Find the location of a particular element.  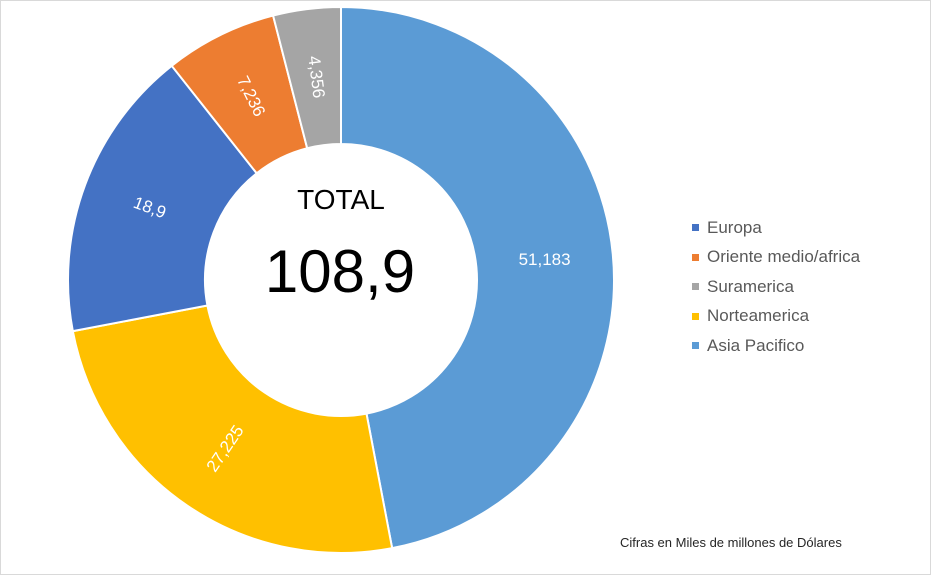

legend-swatch-europa is located at coordinates (695, 228).